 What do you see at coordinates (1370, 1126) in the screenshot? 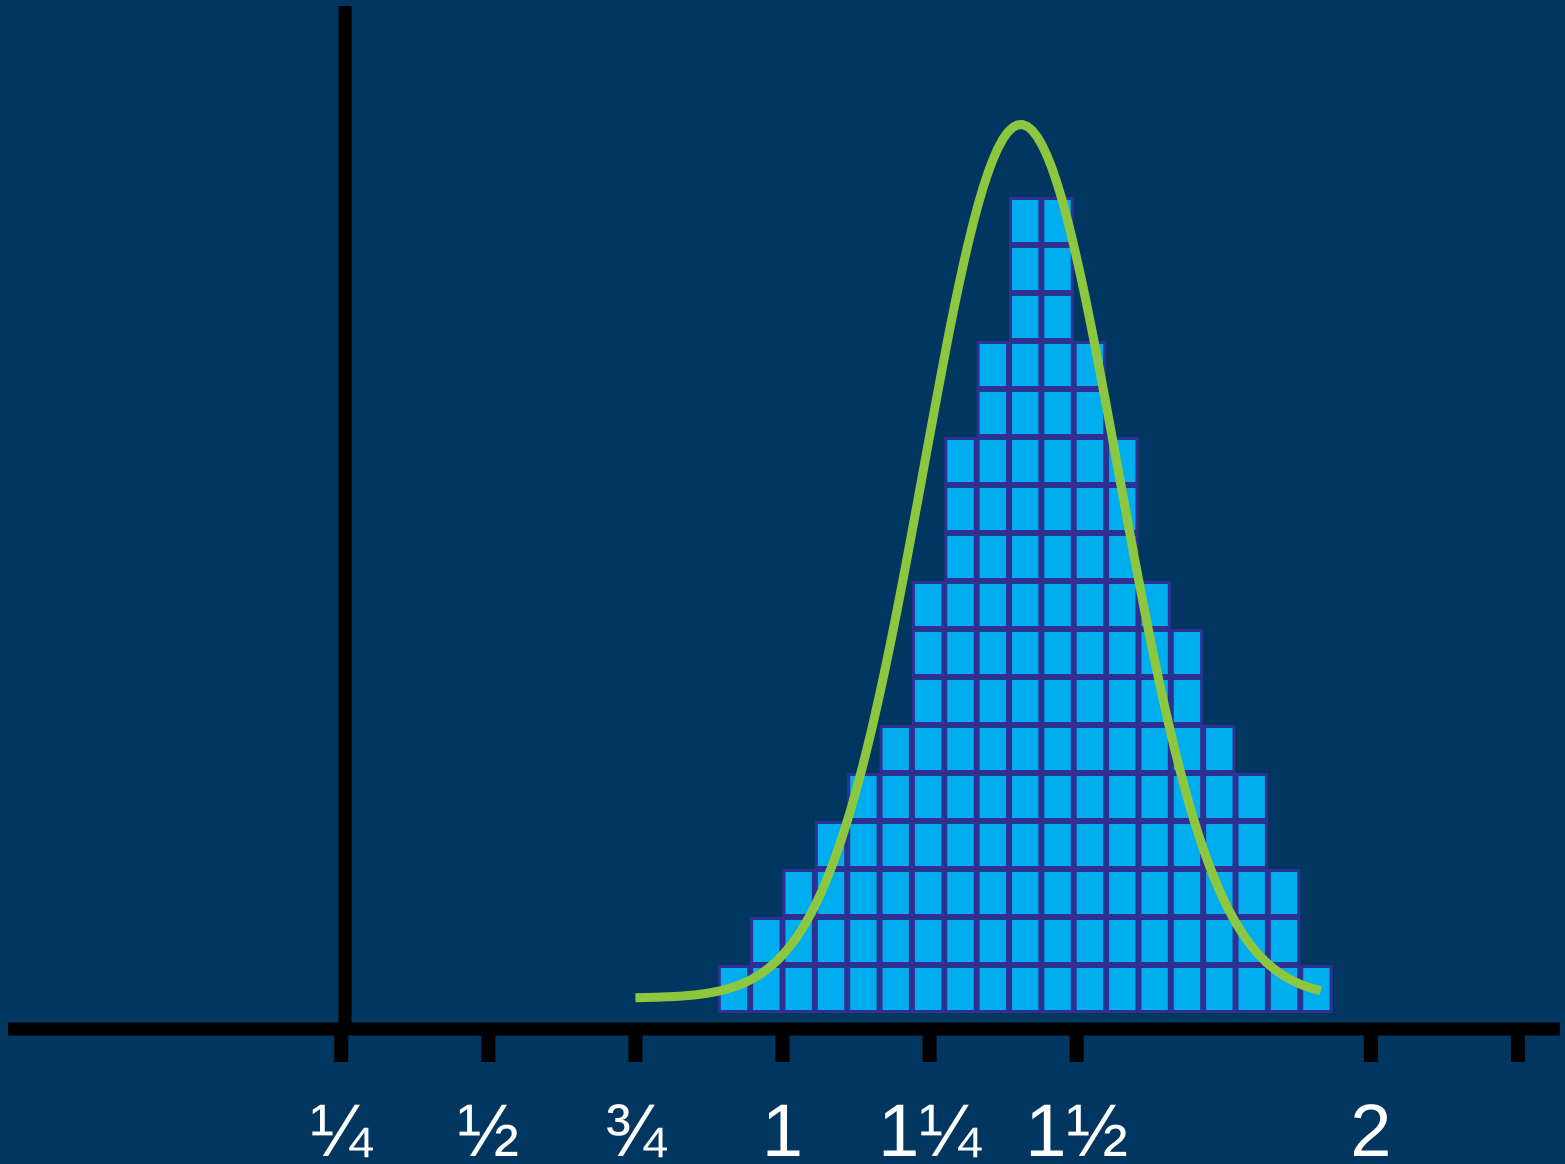
I see `x-tick-label: 2` at bounding box center [1370, 1126].